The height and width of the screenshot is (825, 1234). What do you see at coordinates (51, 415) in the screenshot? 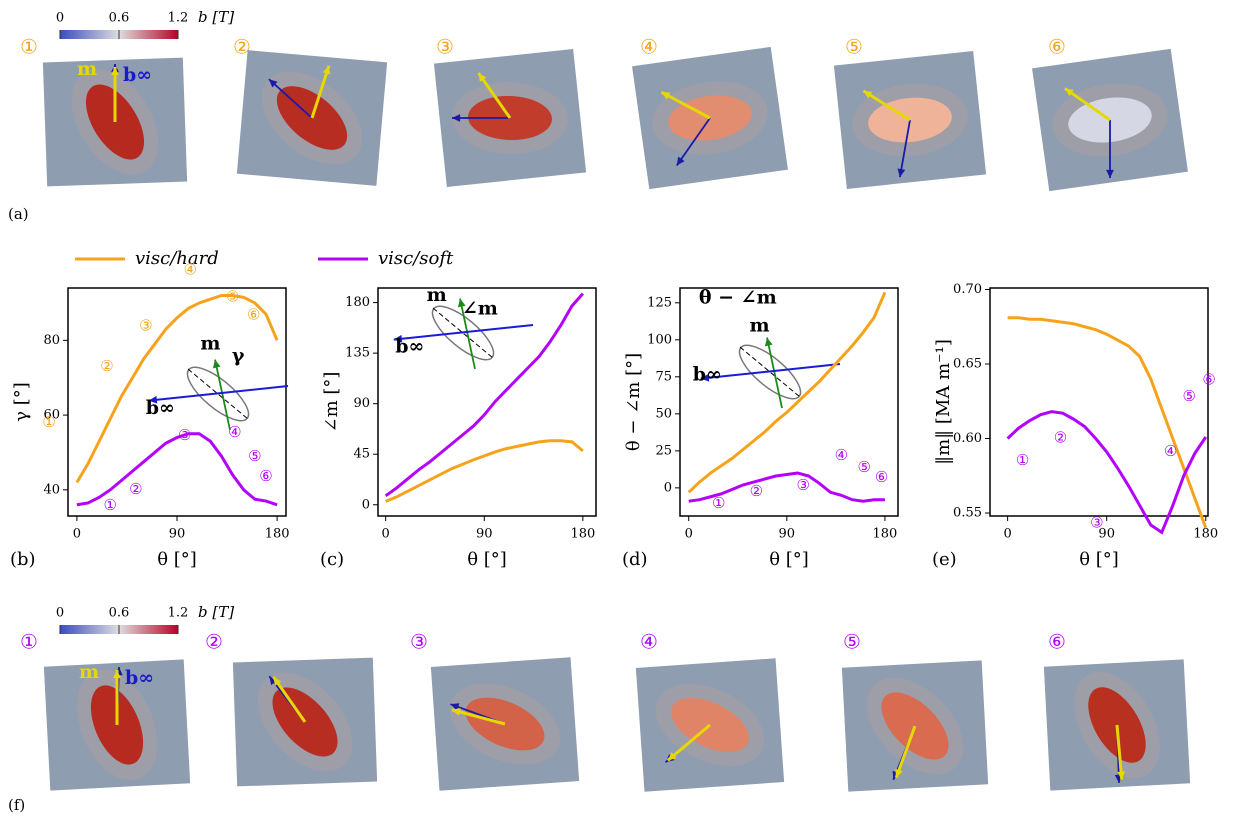
I see `y-tick-label: 60` at bounding box center [51, 415].